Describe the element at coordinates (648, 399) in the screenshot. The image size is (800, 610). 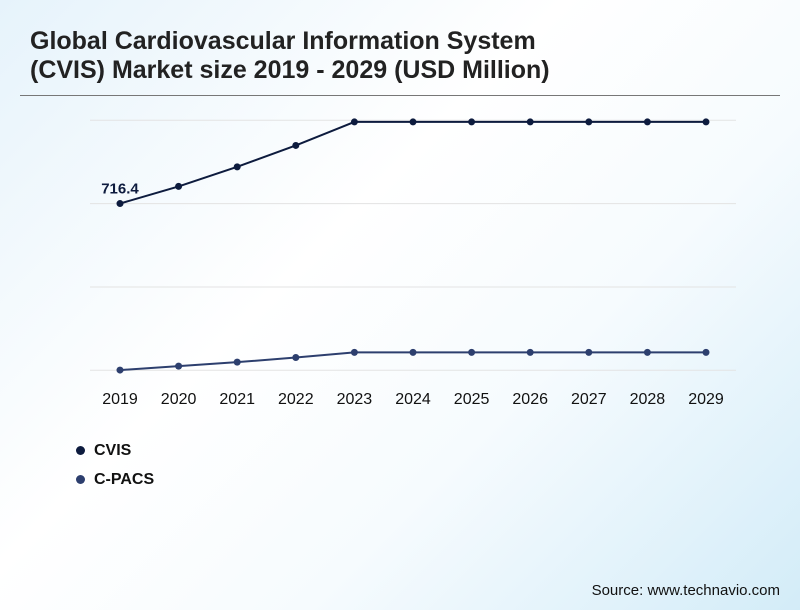
I see `x-tick-label: 2028` at that location.